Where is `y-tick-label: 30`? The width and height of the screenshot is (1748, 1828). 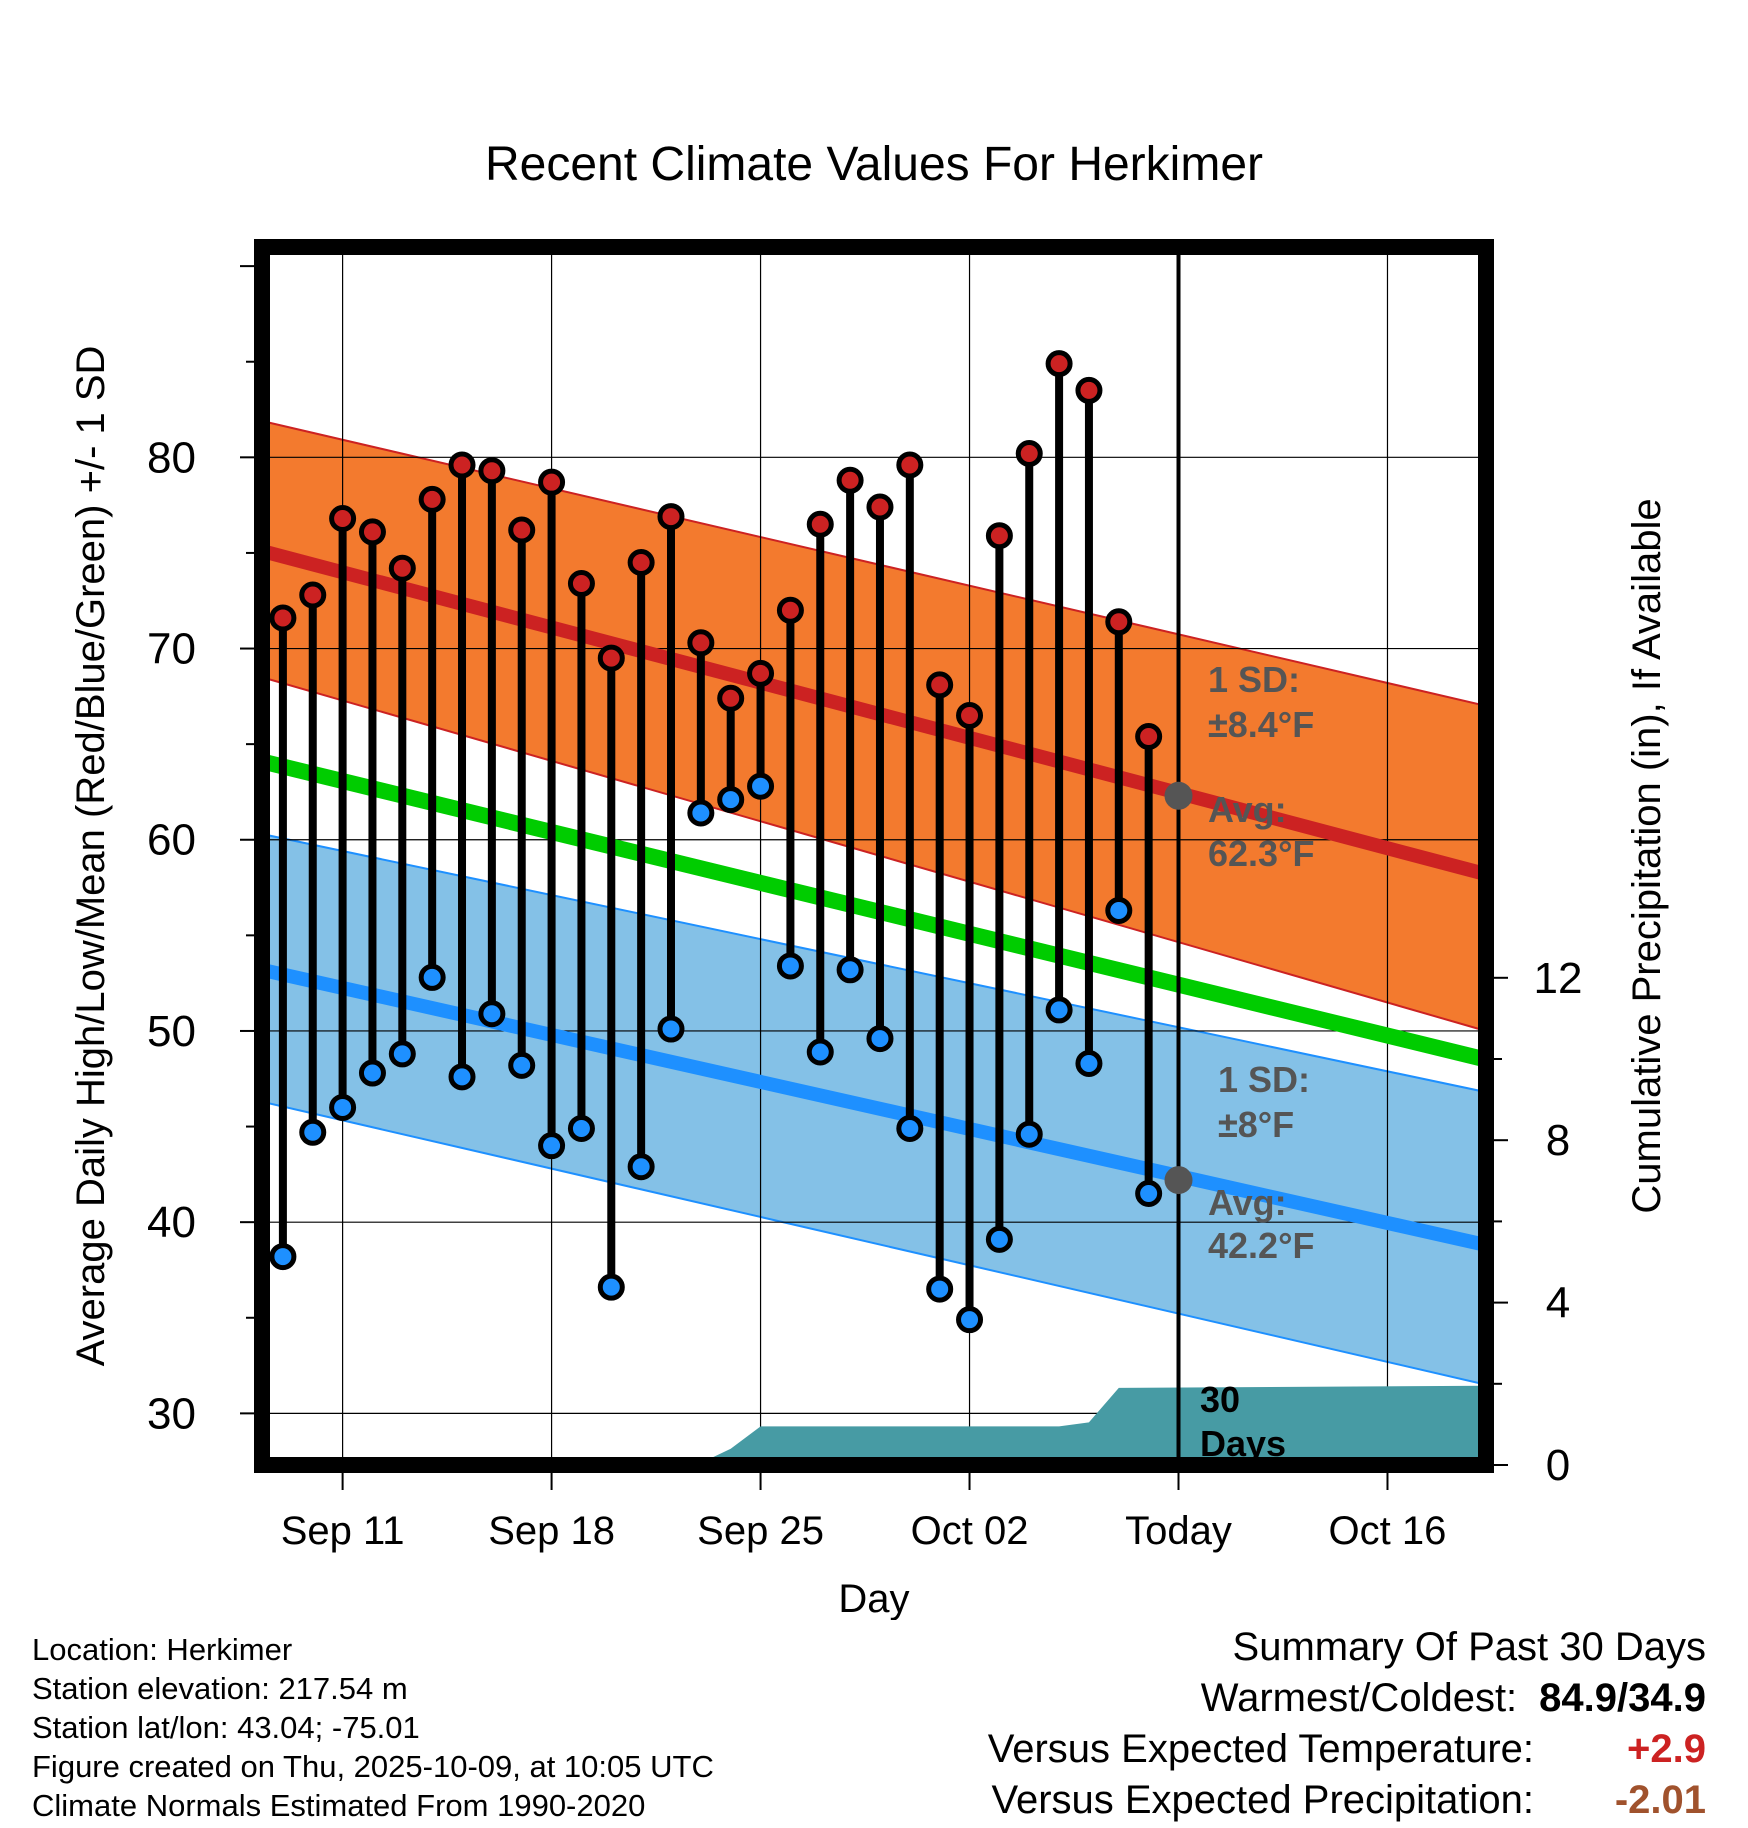 y-tick-label: 30 is located at coordinates (171, 1413).